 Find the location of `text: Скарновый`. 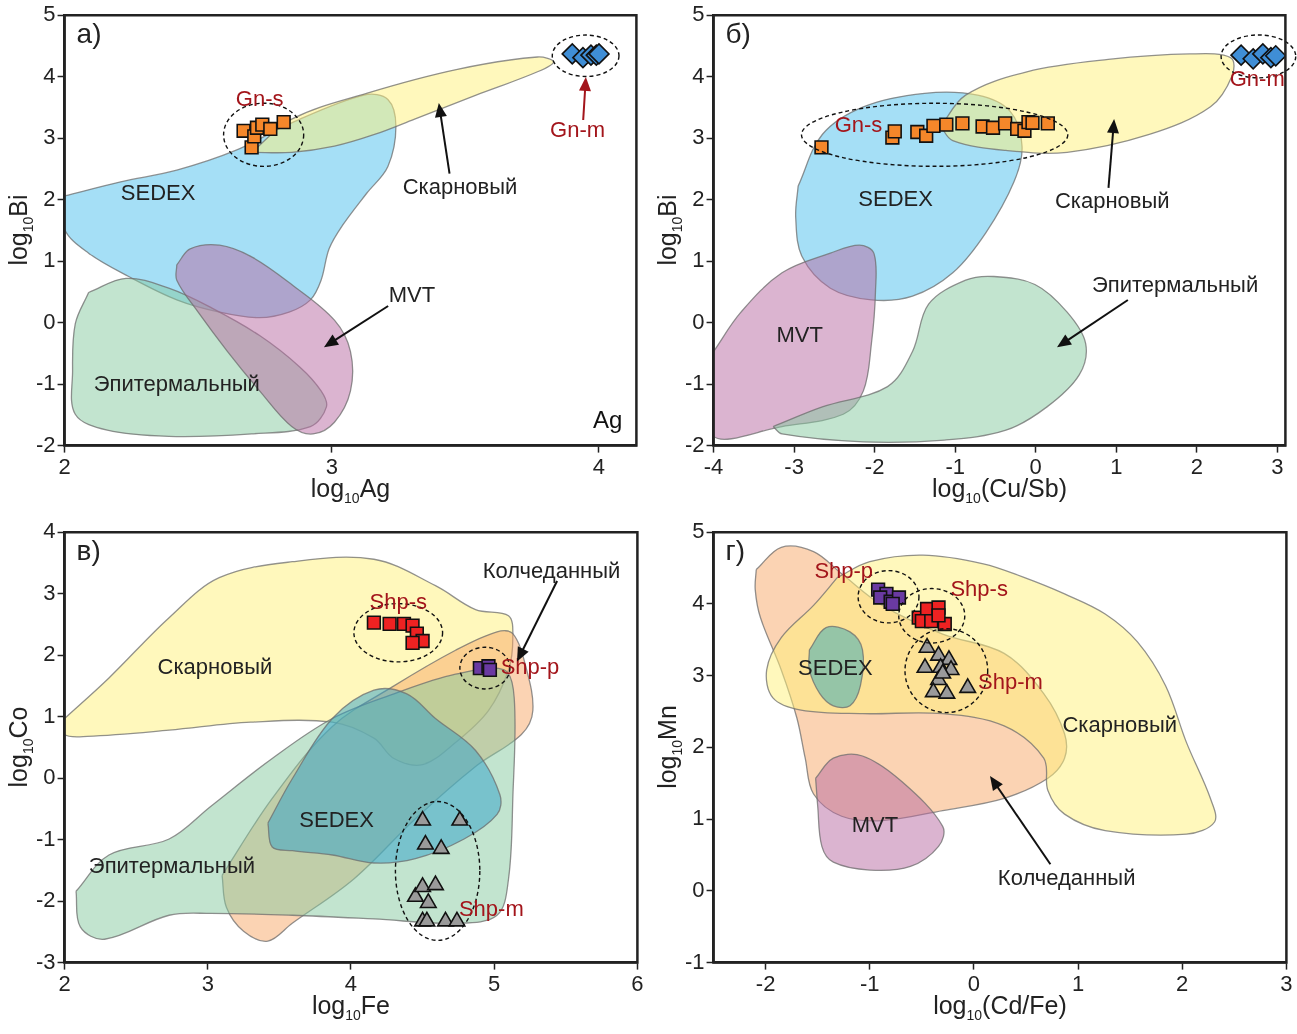

text: Скарновый is located at coordinates (460, 187).